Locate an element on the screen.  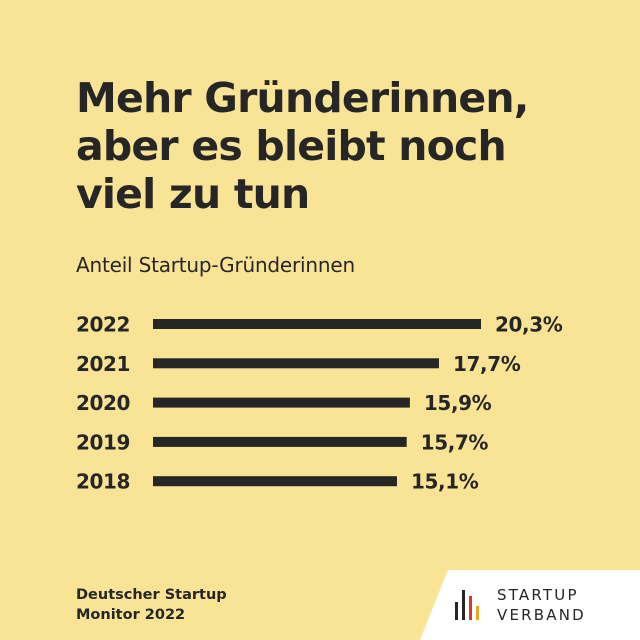
chart-subtitle: Anteil Startup-Gründerinnen is located at coordinates (215, 265).